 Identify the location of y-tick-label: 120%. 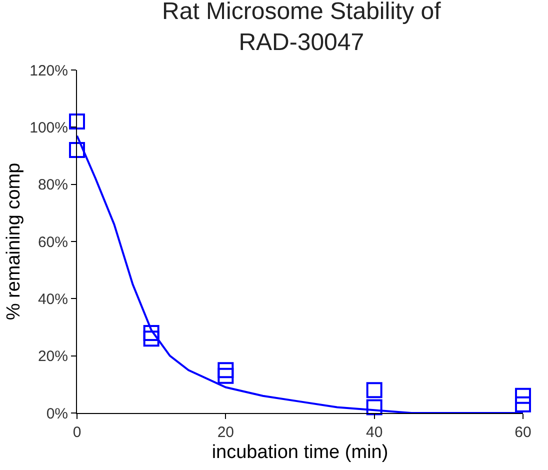
(49, 71).